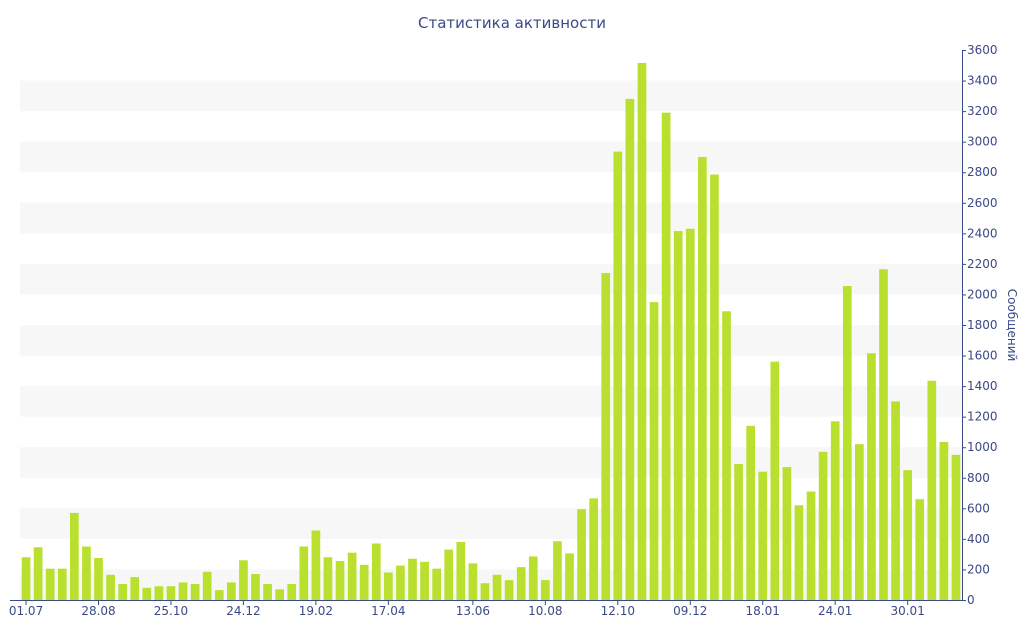 The image size is (1024, 640). I want to click on y-tick-label: 1000, so click(982, 447).